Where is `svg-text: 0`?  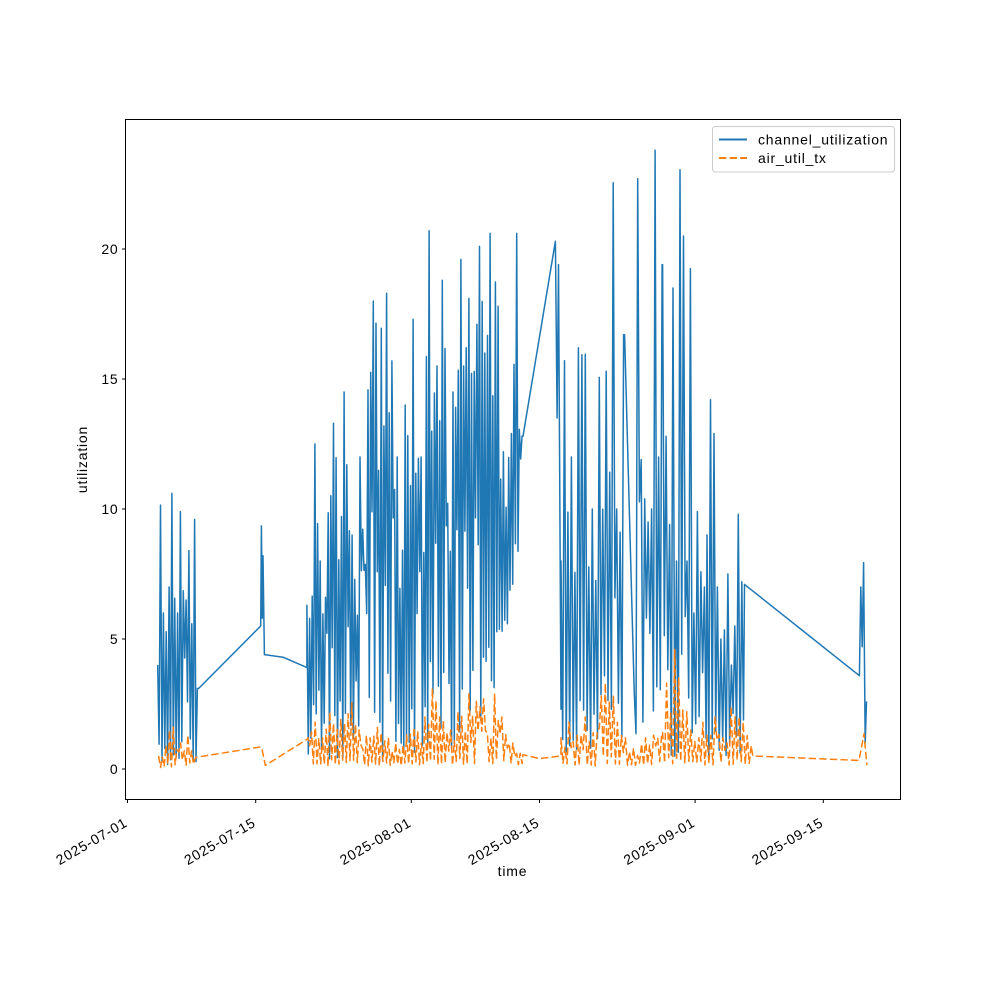
svg-text: 0 is located at coordinates (114, 769).